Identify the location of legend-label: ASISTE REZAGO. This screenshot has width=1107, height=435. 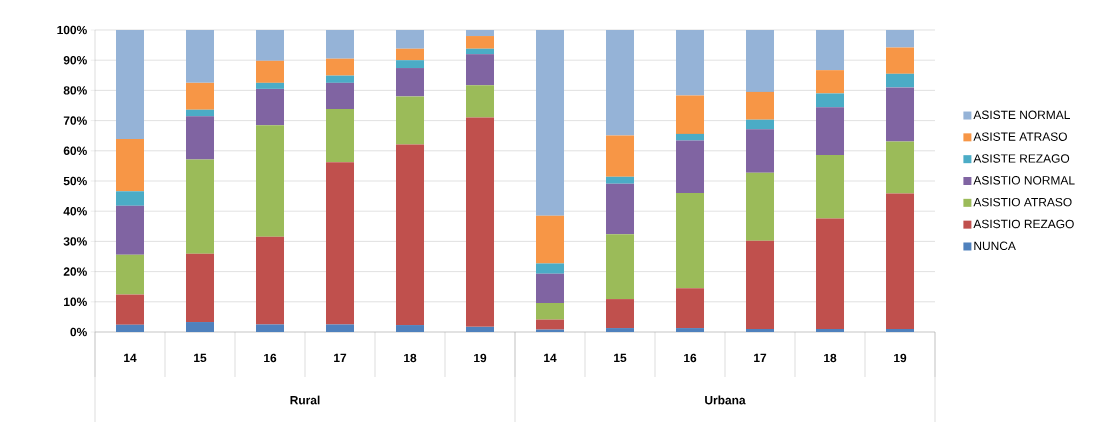
(1021, 158).